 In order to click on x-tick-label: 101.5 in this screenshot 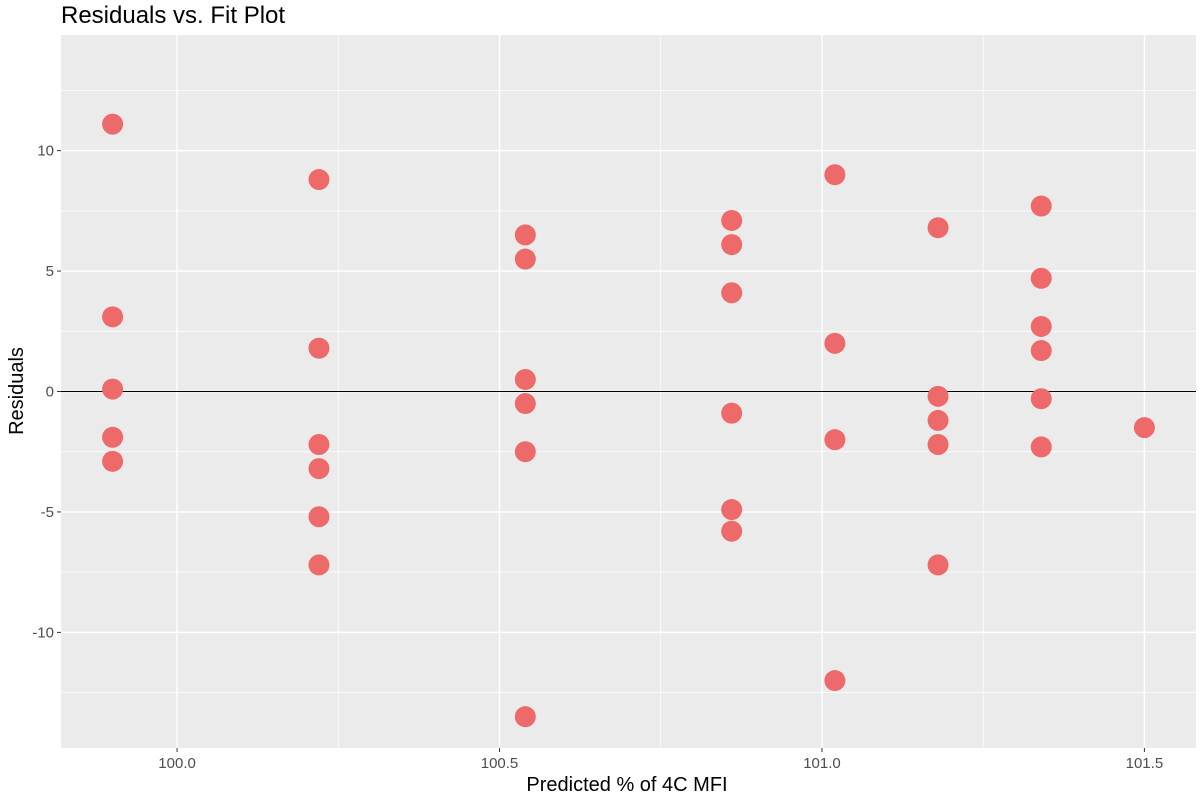, I will do `click(1145, 763)`.